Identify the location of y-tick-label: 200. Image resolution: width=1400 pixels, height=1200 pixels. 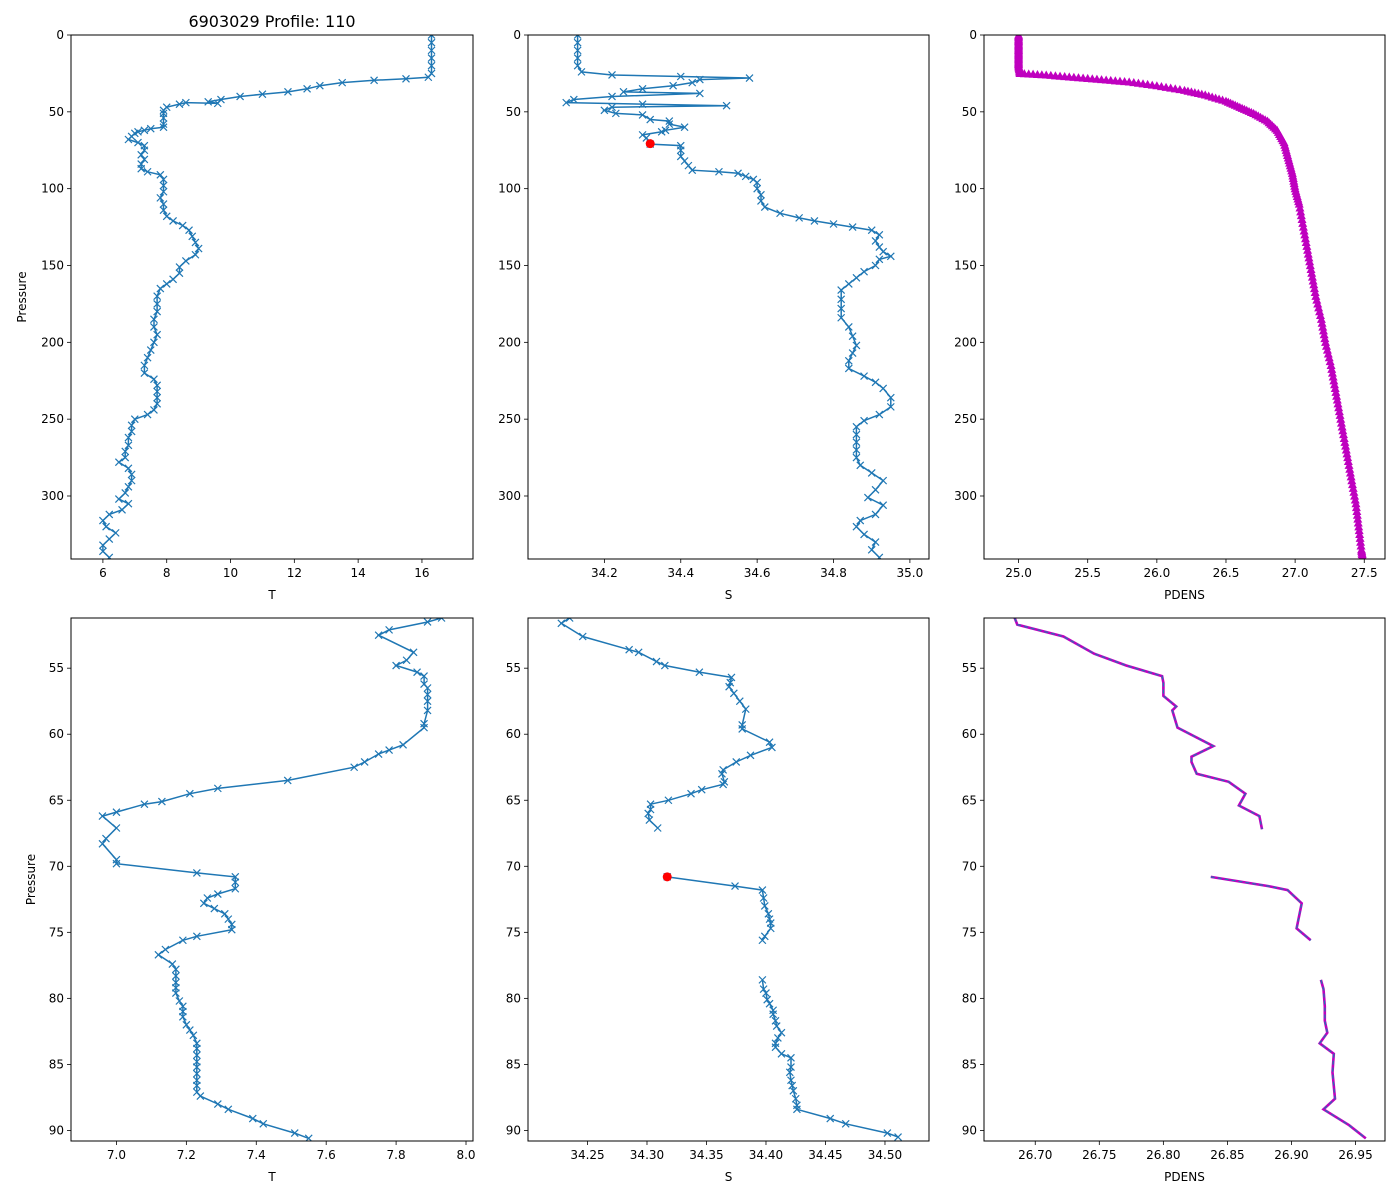
(965, 342).